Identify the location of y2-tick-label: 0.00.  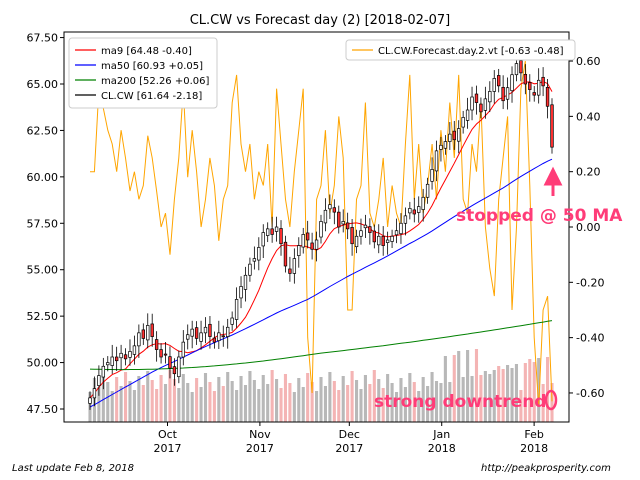
(588, 227).